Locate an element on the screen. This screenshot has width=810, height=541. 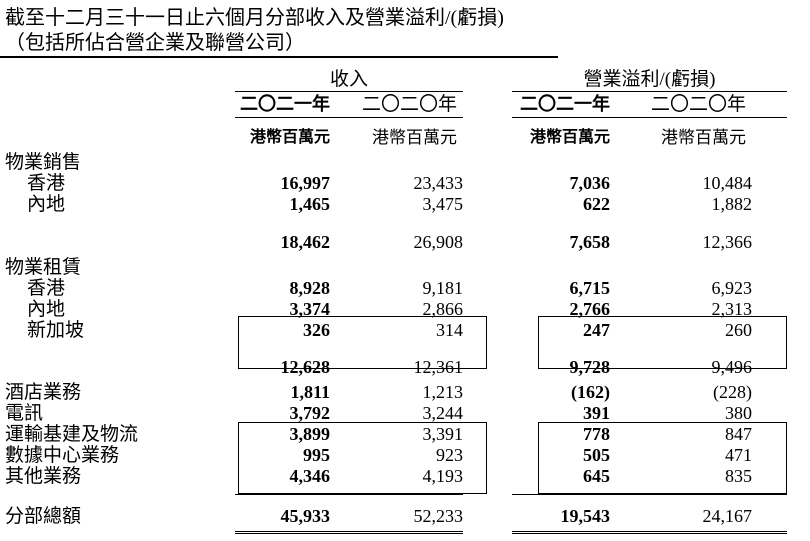
revenue-2021-value: 1,811 is located at coordinates (310, 392).